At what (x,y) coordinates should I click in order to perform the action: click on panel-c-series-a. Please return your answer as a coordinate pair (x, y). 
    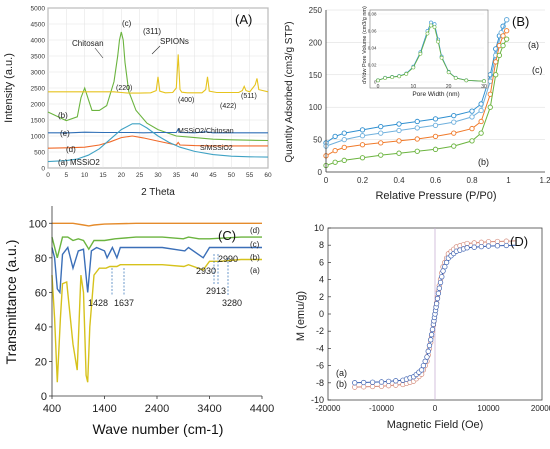
    Looking at the image, I should click on (156, 320).